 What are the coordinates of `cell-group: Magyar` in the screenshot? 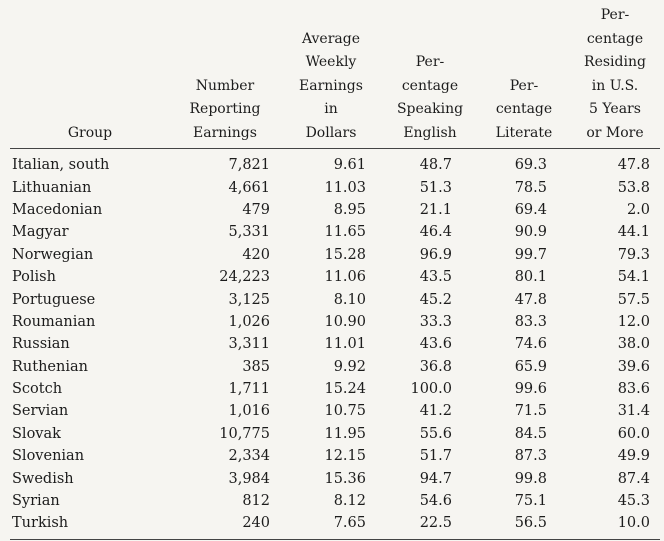 It's located at (40, 232).